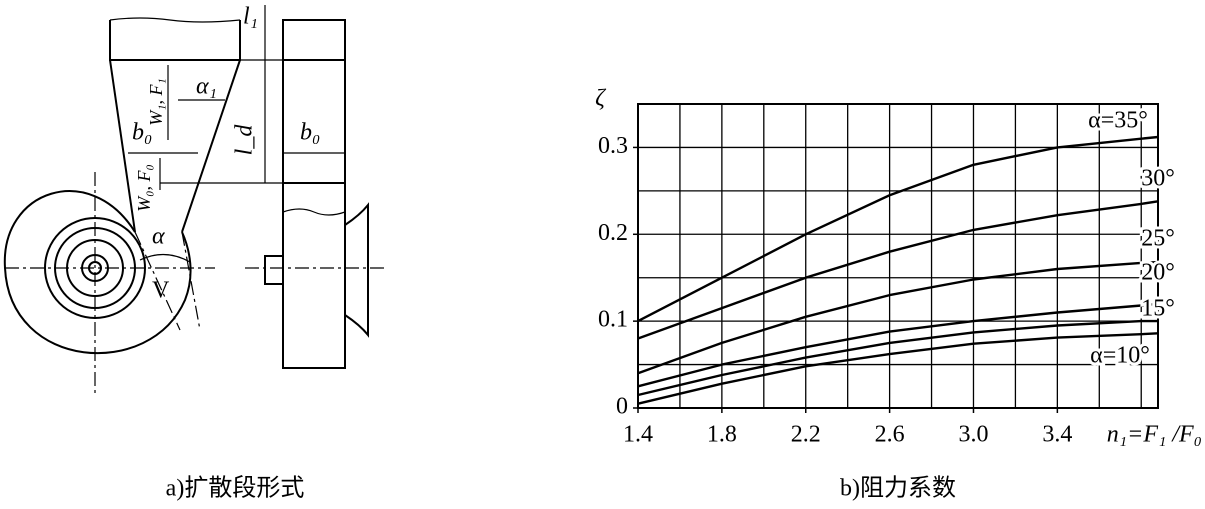 The width and height of the screenshot is (1205, 509). What do you see at coordinates (1057, 435) in the screenshot?
I see `x-tick-label: 3.4` at bounding box center [1057, 435].